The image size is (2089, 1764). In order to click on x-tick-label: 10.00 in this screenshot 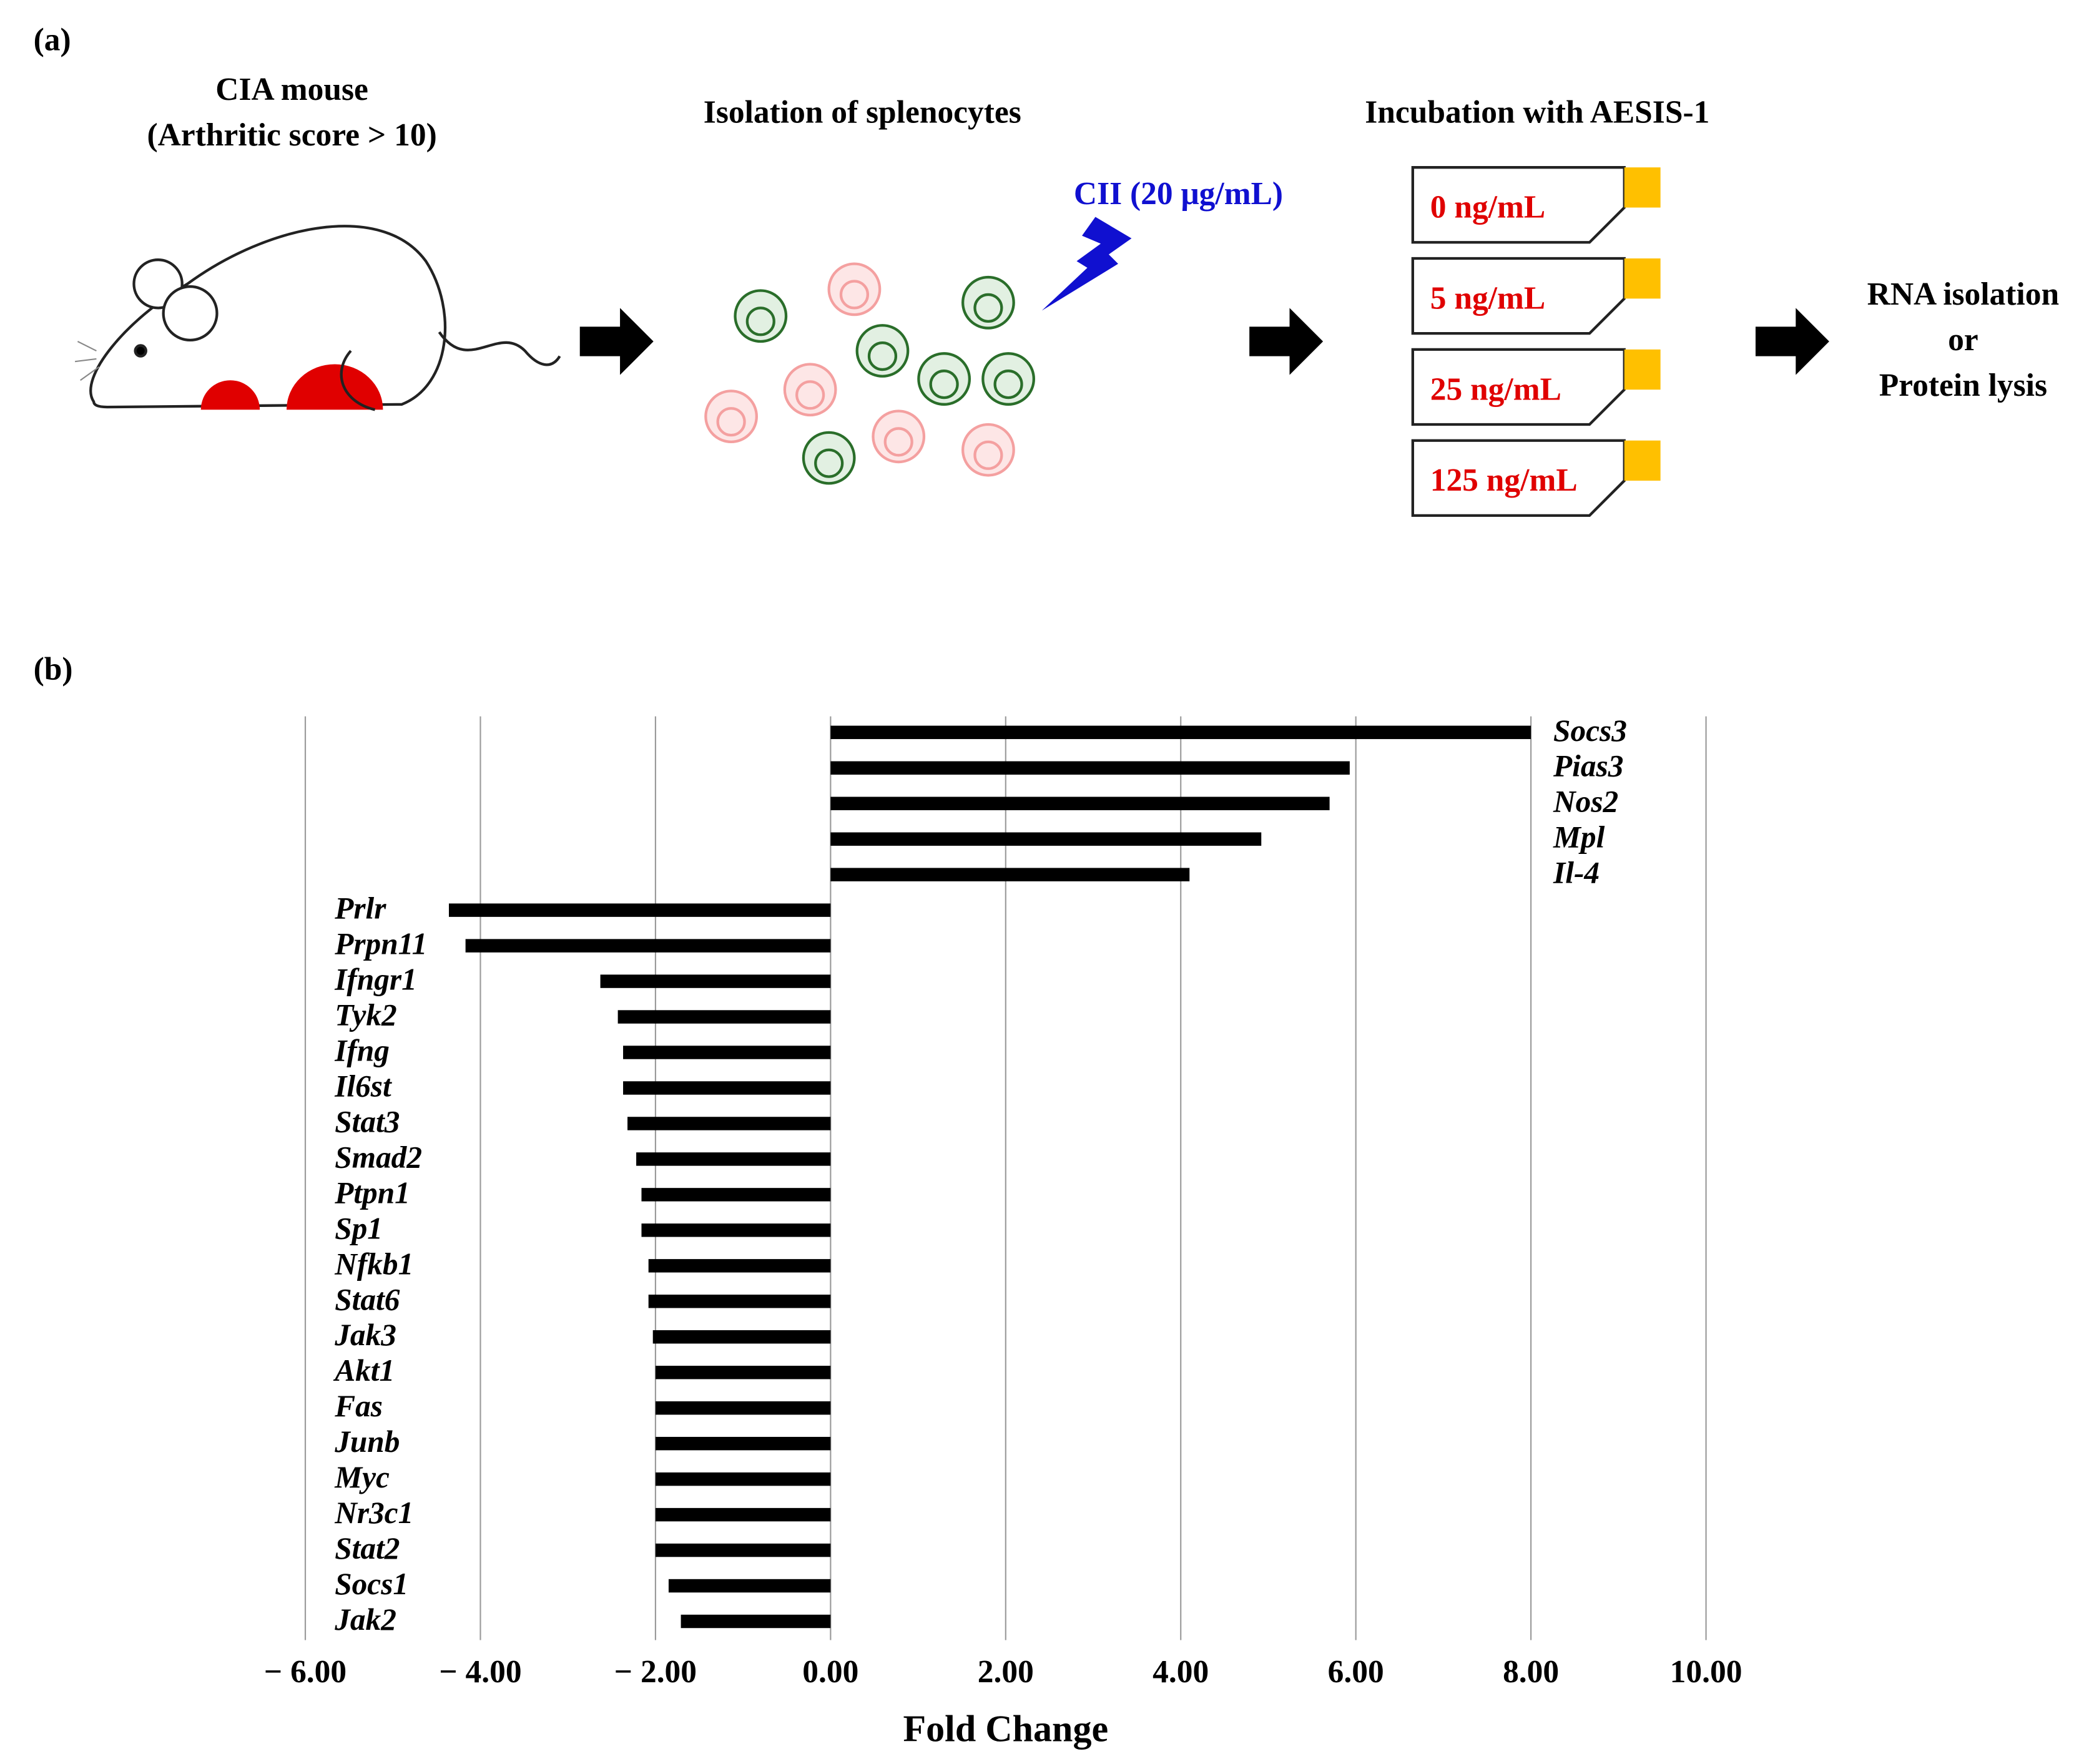, I will do `click(1706, 1672)`.